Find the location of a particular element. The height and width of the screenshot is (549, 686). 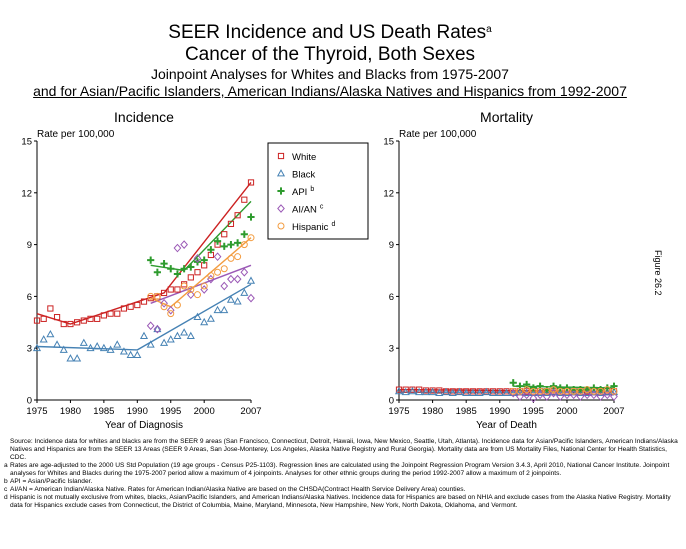

chart-subtitle: Cancer of the Thyroid, Both Sexes is located at coordinates (330, 54).